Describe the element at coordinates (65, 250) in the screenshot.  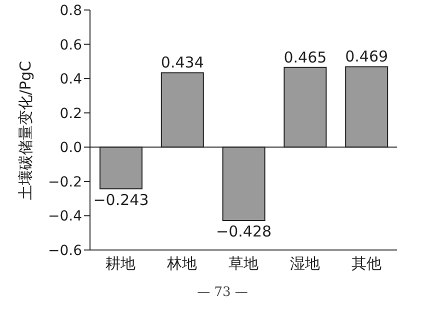
I see `y-tick-label: −0.6` at that location.